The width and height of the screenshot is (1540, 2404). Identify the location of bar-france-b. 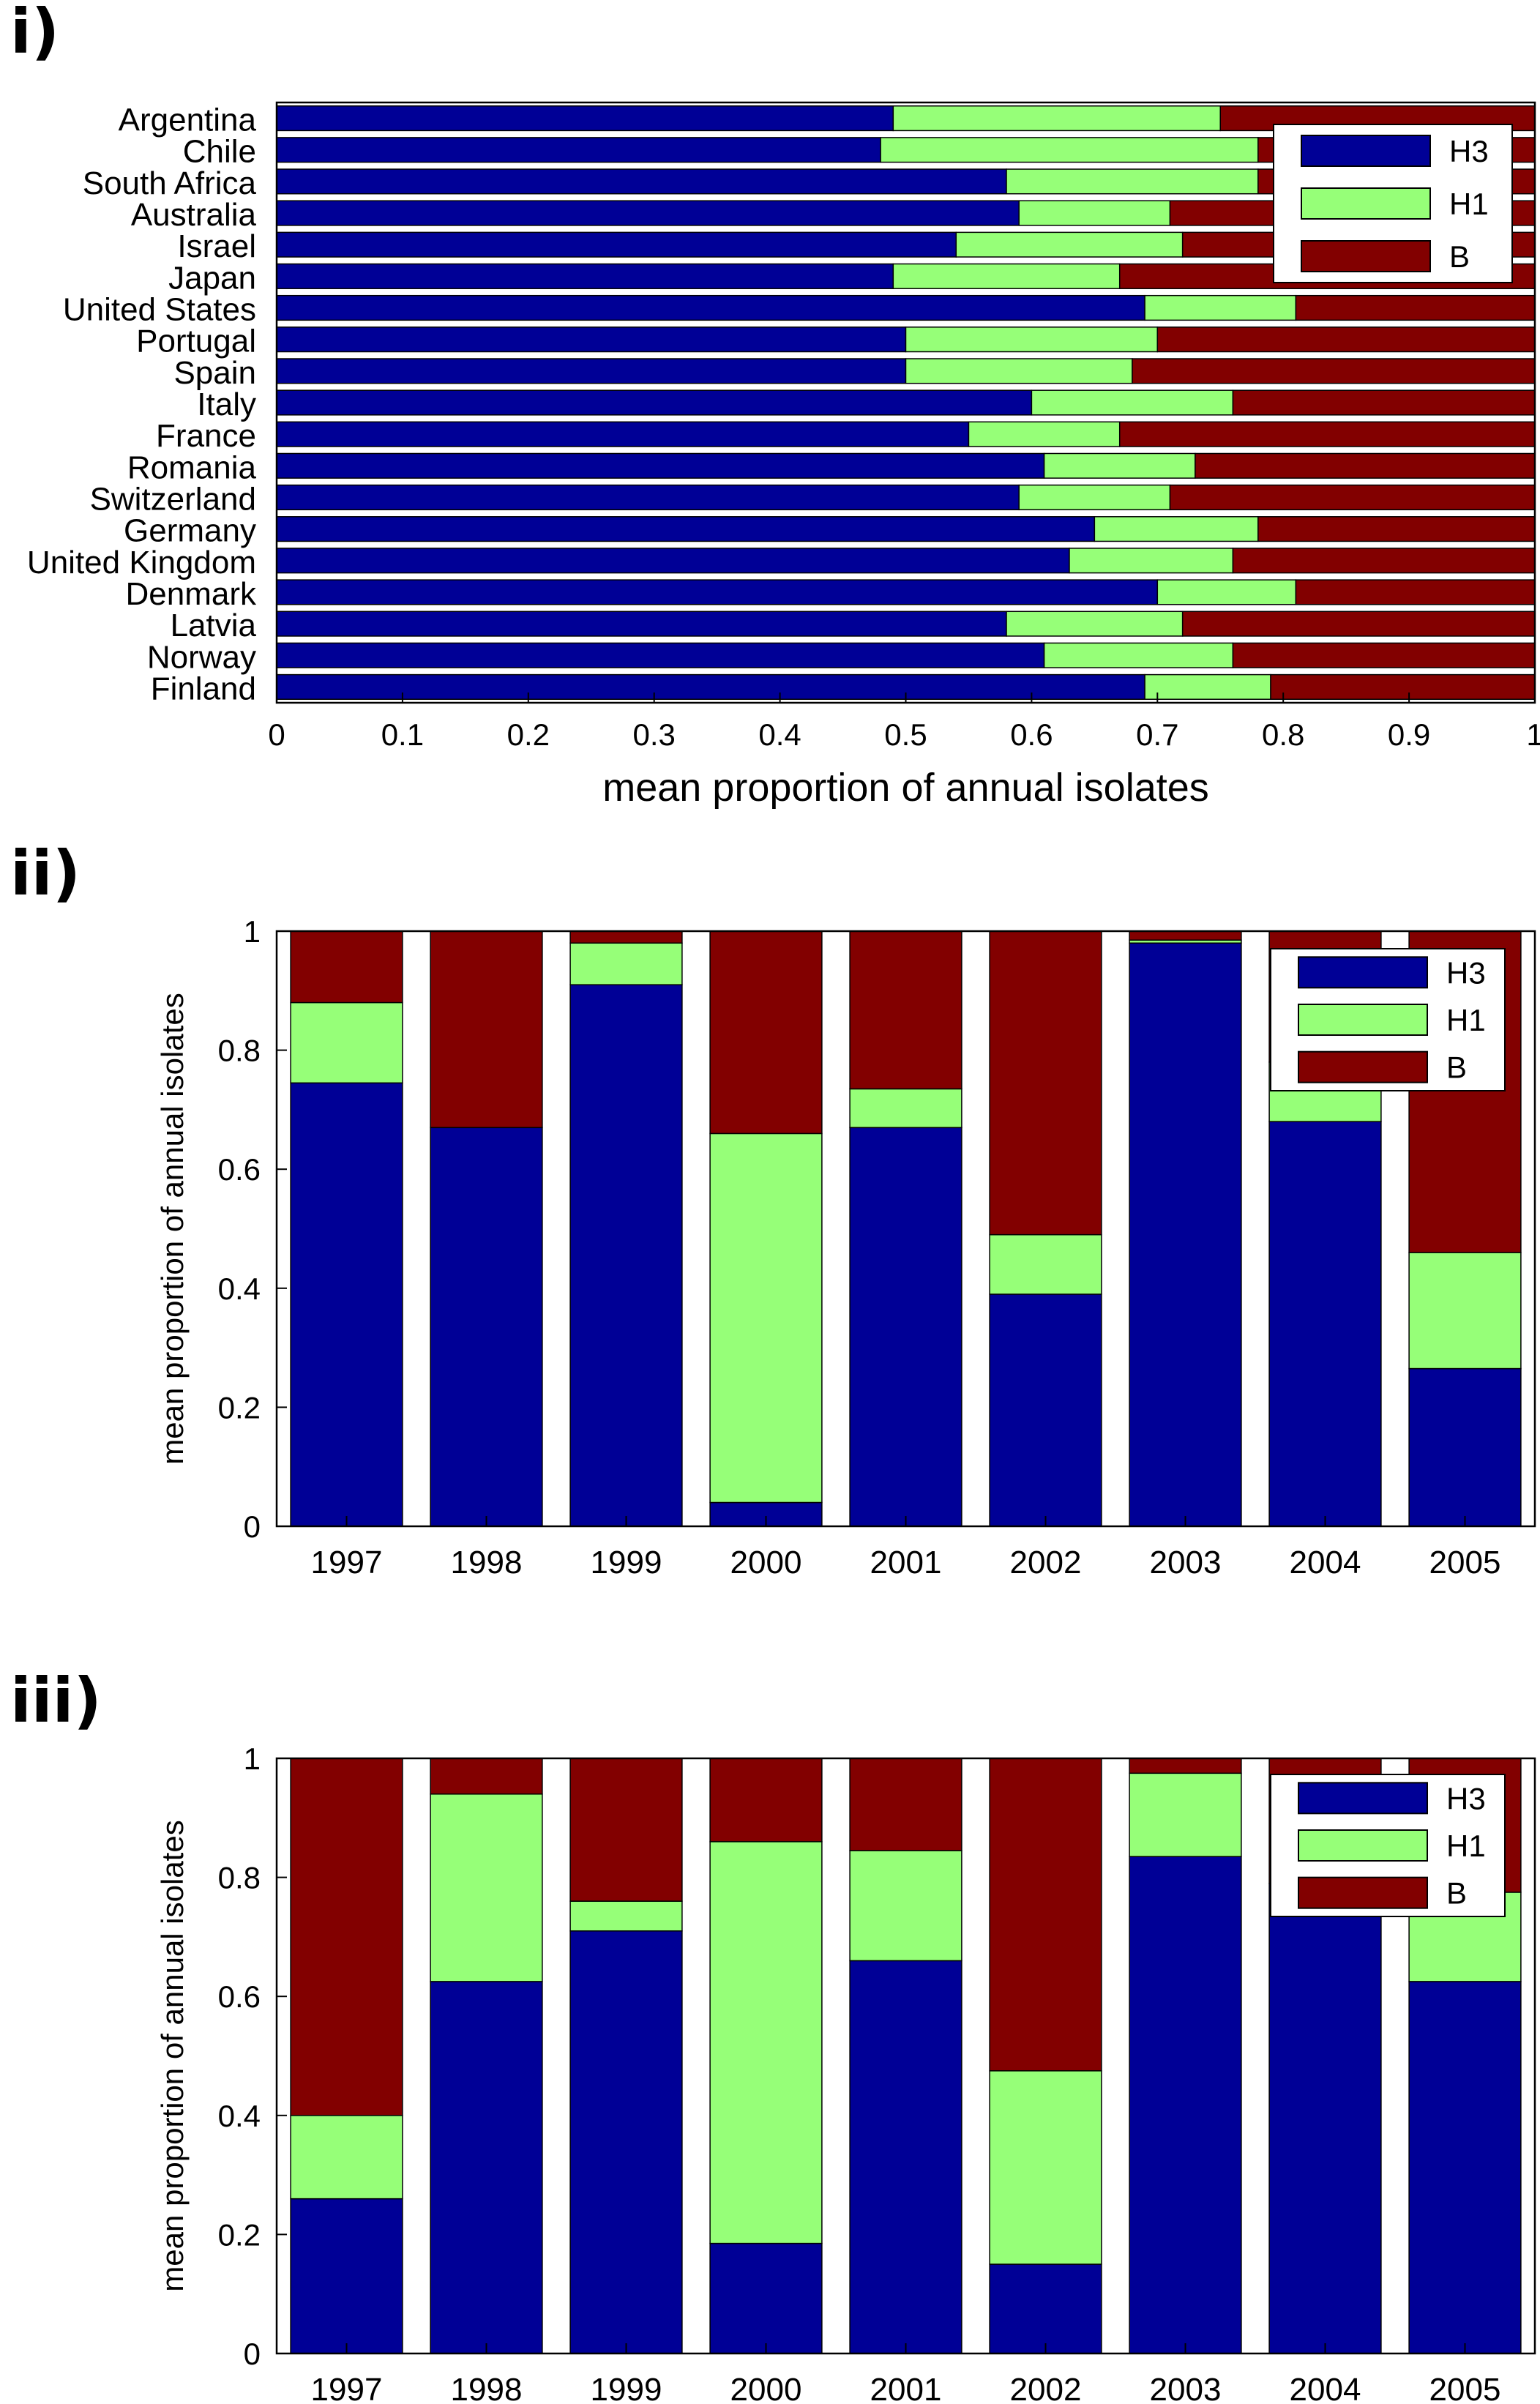
(1327, 434).